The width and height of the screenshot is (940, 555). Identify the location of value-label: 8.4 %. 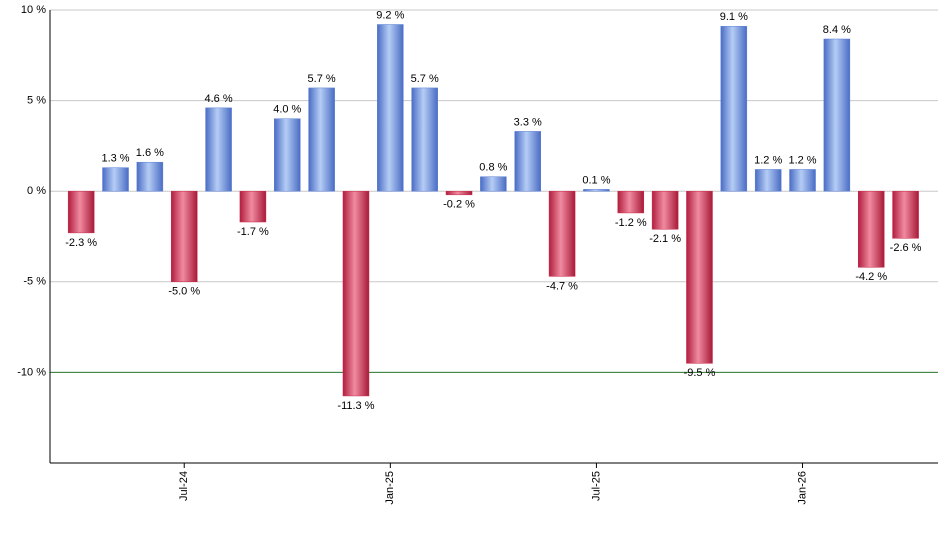
(837, 30).